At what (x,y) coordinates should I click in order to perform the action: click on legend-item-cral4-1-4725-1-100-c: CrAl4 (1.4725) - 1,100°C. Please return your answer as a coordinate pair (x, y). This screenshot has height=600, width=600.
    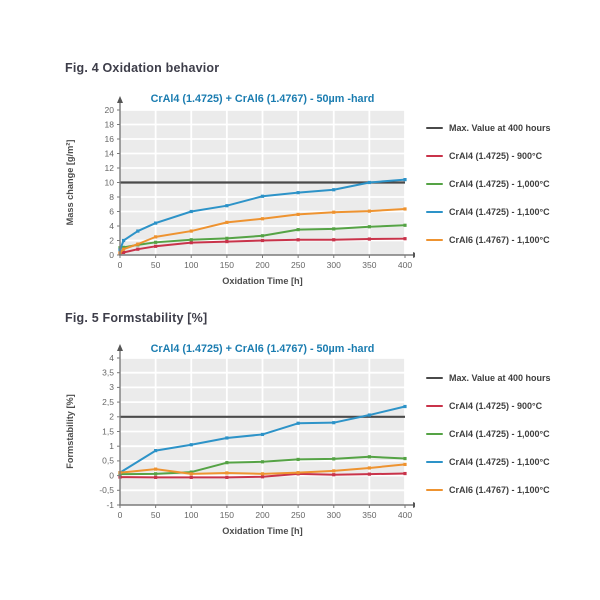
    Looking at the image, I should click on (501, 212).